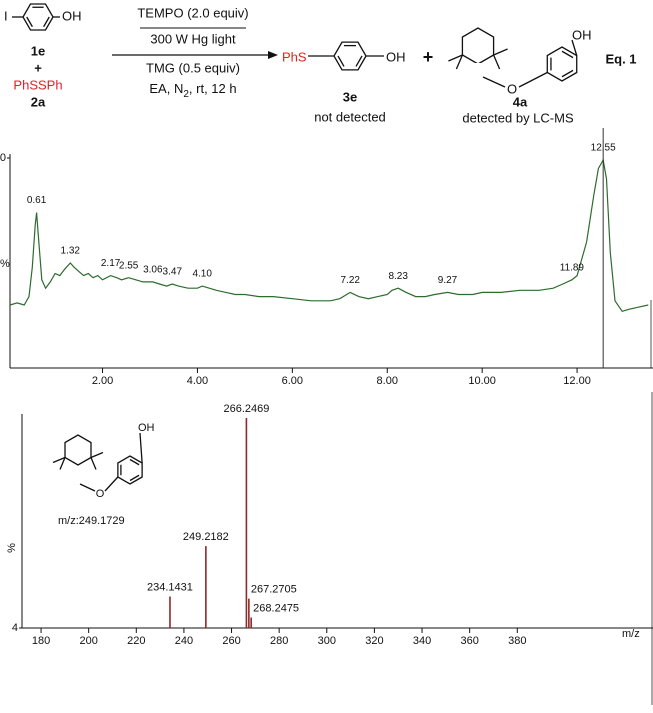 The height and width of the screenshot is (713, 653). I want to click on condition: TMG (0.5 equiv), so click(193, 67).